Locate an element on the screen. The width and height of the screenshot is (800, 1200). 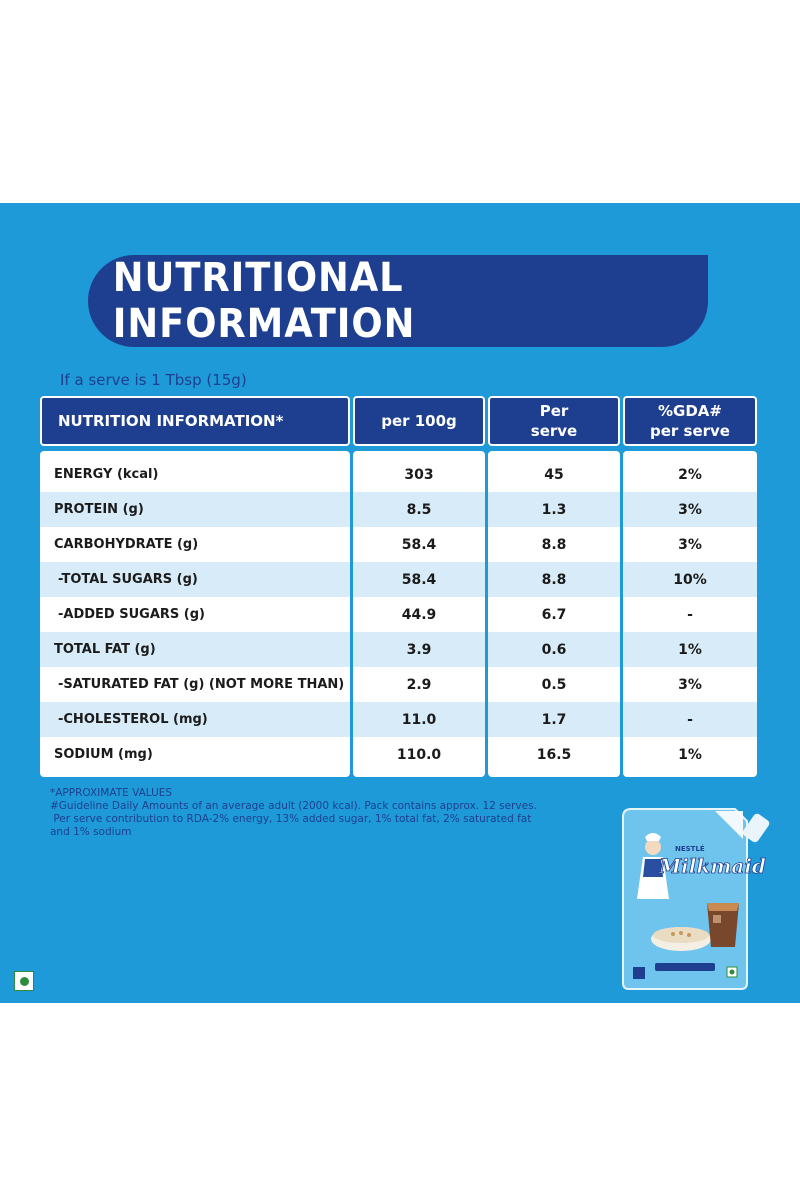
nutrient-name: -CHOLESTEROL (mg) is located at coordinates (133, 719).